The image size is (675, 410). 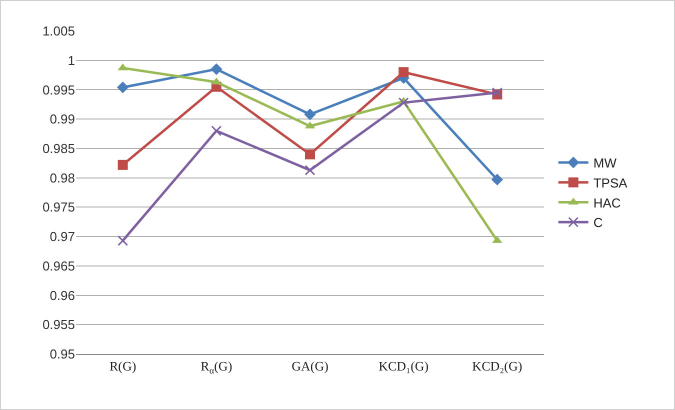 I want to click on y-tick-label: 0.96, so click(x=62, y=295).